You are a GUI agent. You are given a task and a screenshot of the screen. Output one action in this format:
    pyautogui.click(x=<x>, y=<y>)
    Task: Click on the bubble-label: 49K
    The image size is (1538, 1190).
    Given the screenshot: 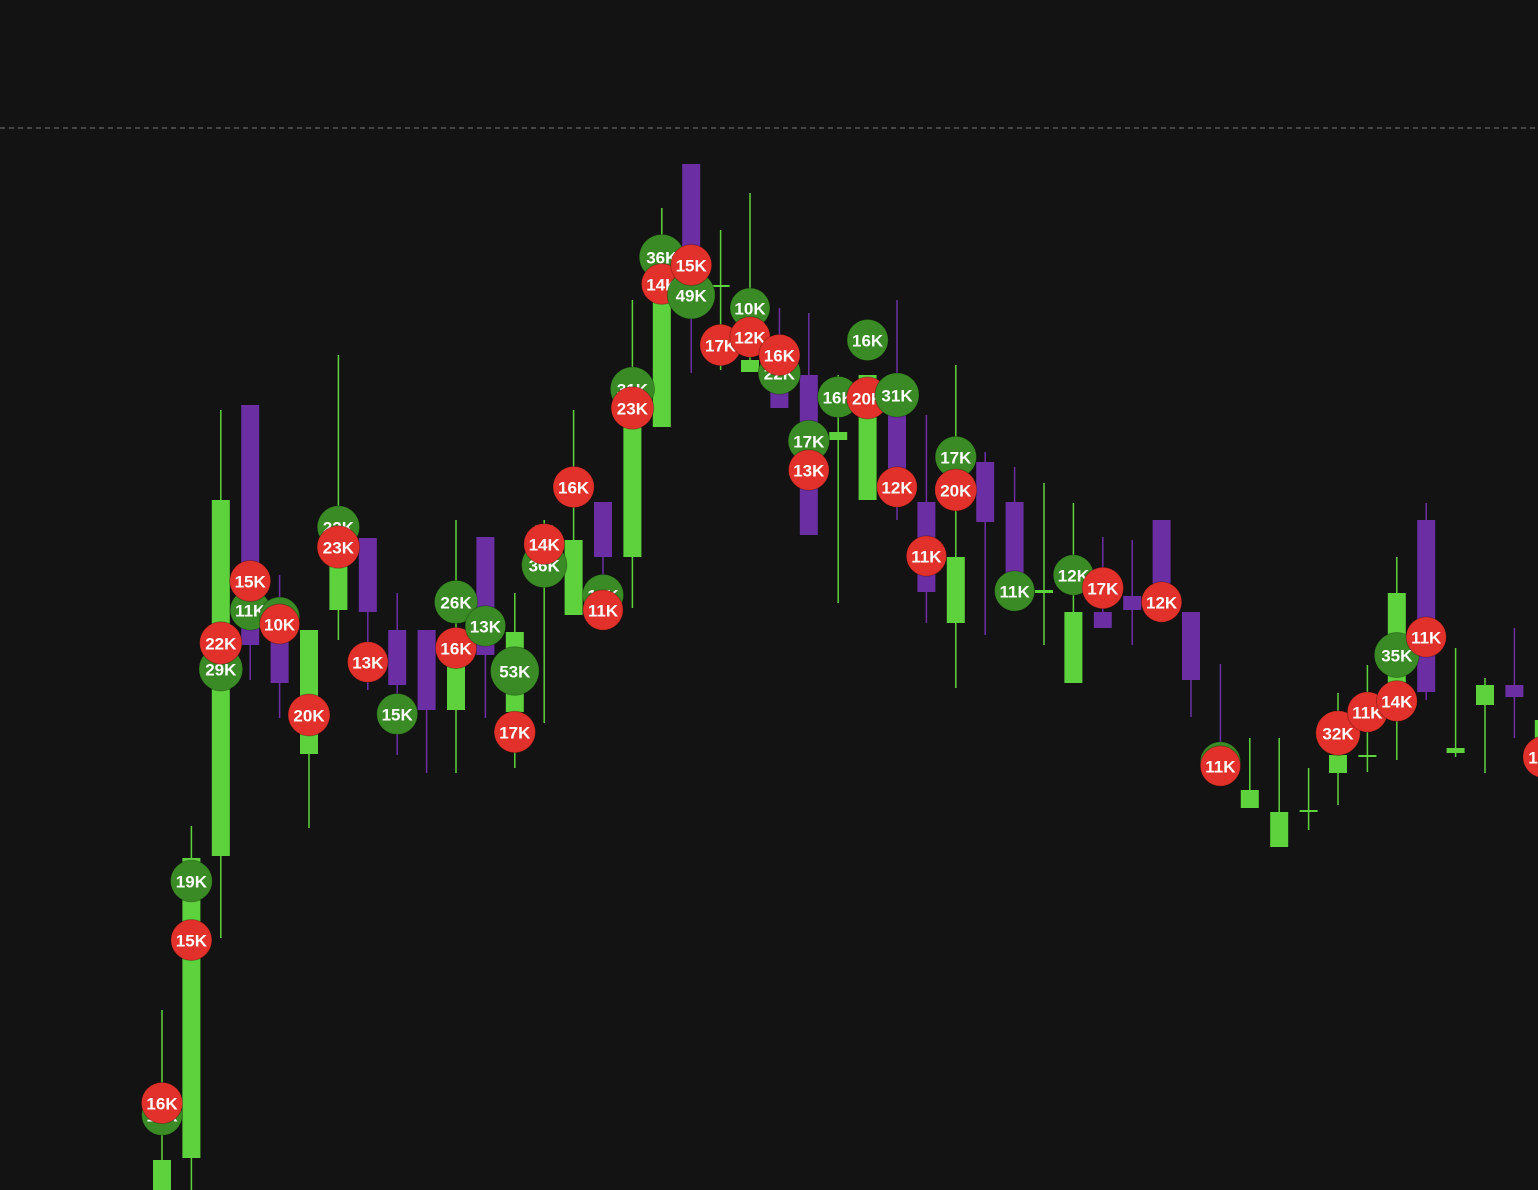 What is the action you would take?
    pyautogui.click(x=692, y=296)
    